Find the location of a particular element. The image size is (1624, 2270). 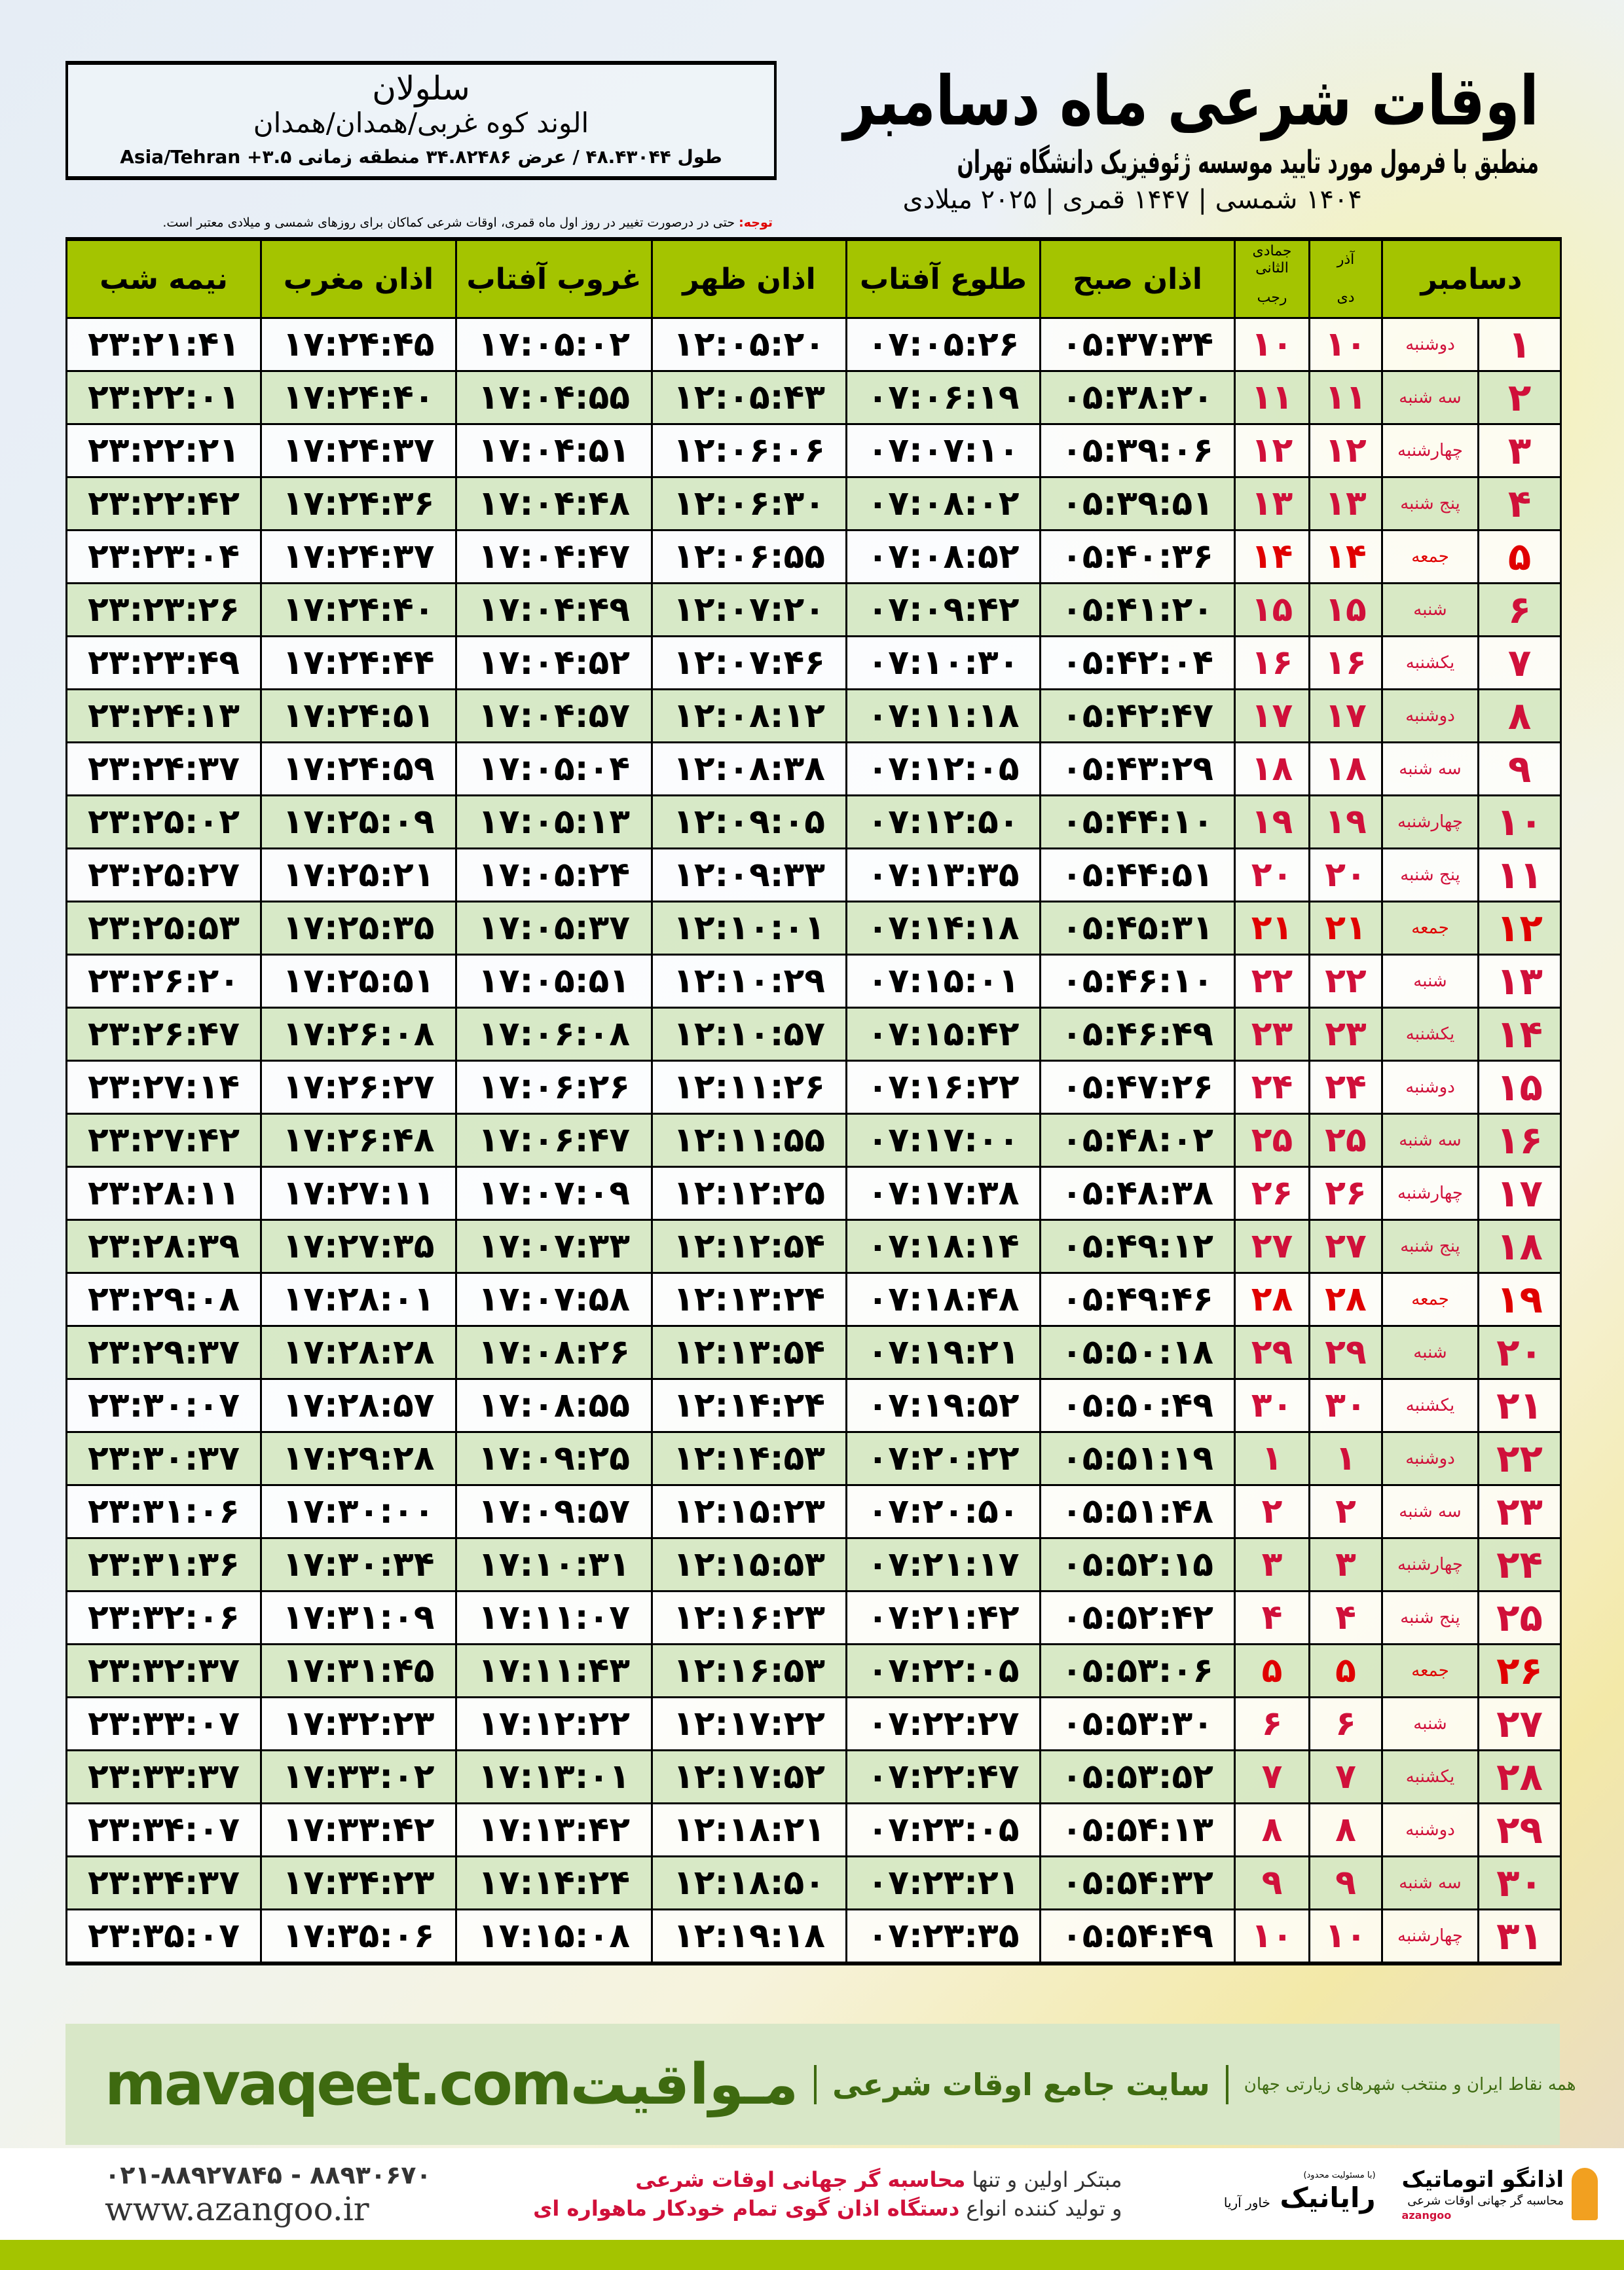

solar-day: ۲۵ is located at coordinates (1345, 1140).